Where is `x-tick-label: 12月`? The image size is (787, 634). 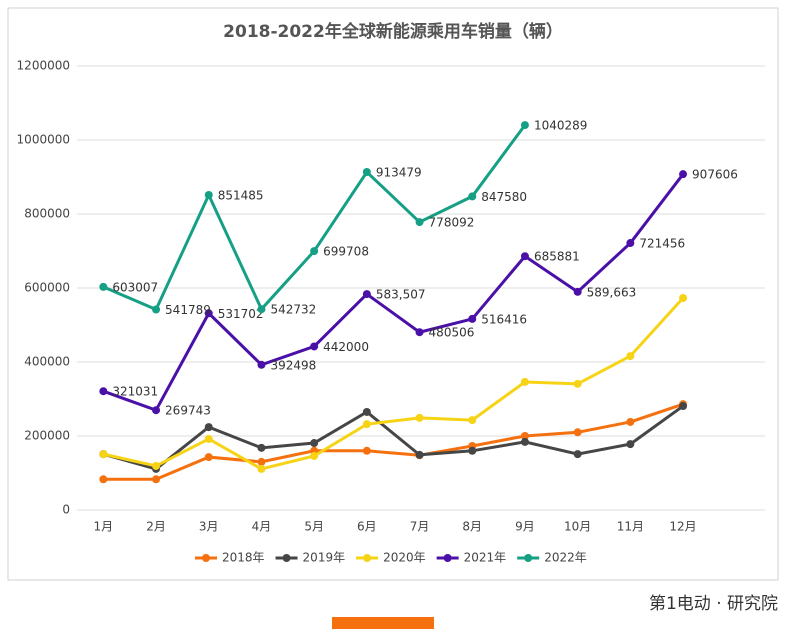
x-tick-label: 12月 is located at coordinates (682, 527).